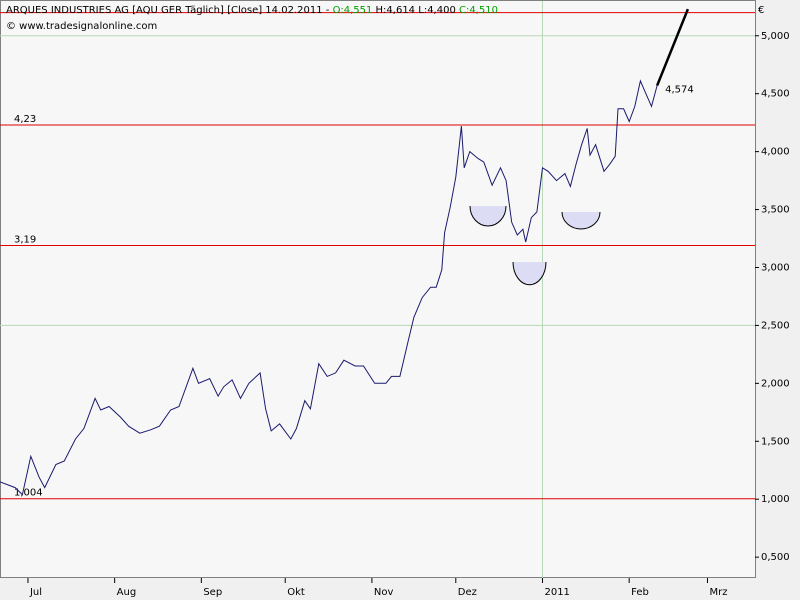 Image resolution: width=800 pixels, height=600 pixels. I want to click on y-tick-label: 2,000, so click(775, 383).